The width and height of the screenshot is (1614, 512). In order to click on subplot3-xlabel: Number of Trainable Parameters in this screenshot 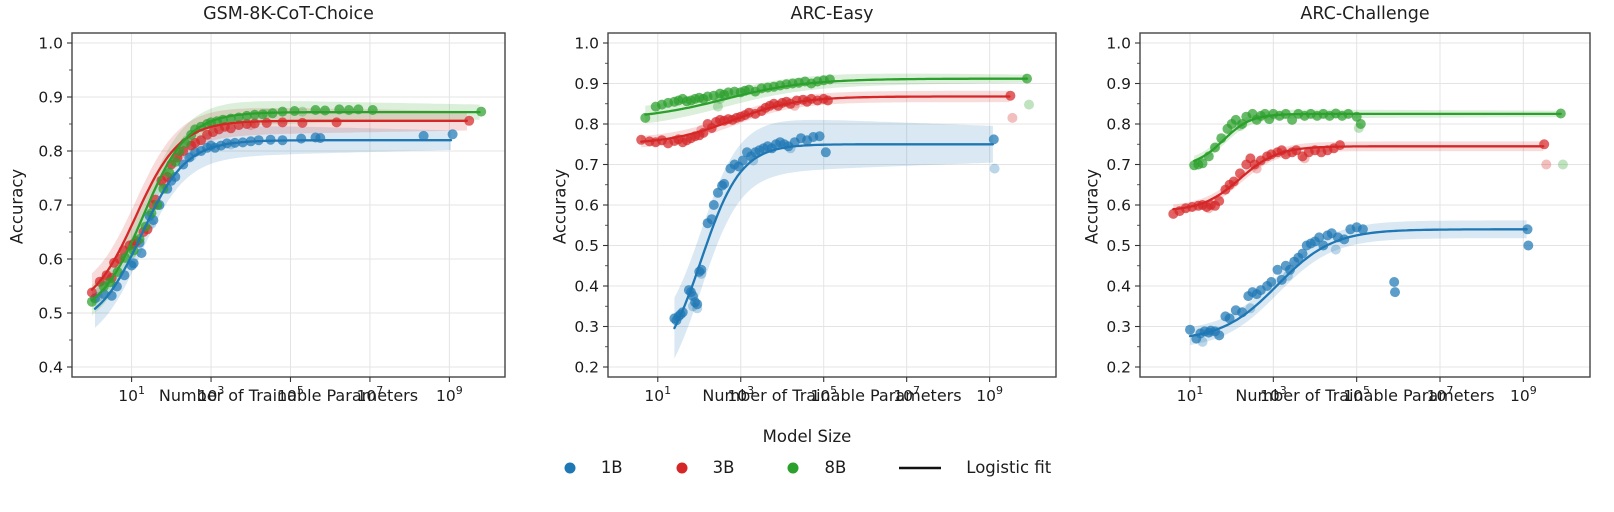, I will do `click(1365, 395)`.